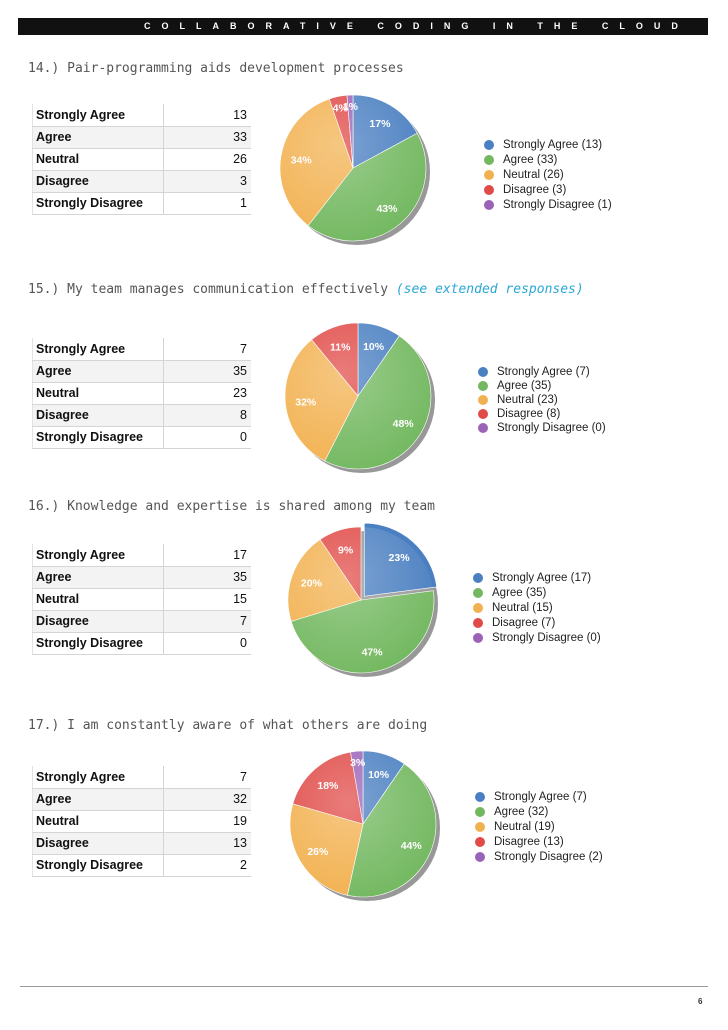  Describe the element at coordinates (379, 775) in the screenshot. I see `pie-slice-label: 10%` at that location.